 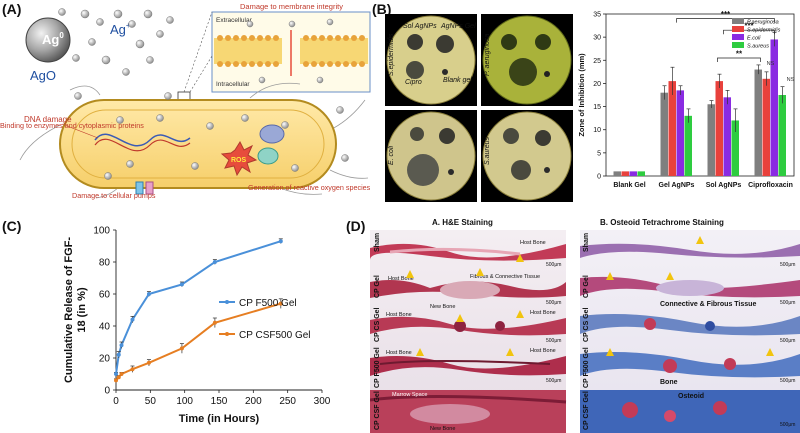 What do you see at coordinates (791, 80) in the screenshot?
I see `ns-label-1: NS` at bounding box center [791, 80].